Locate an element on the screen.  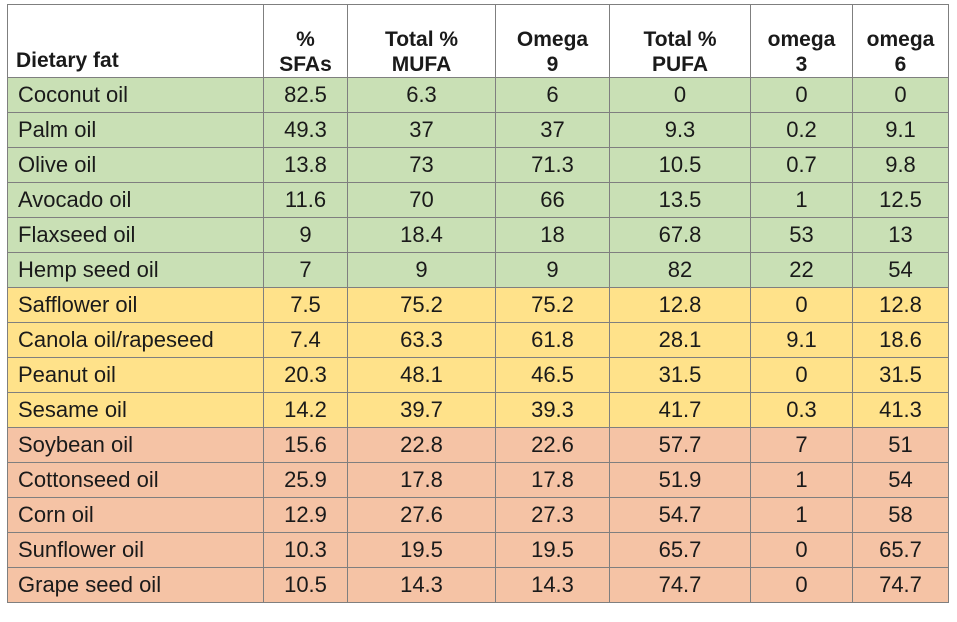
value-cell: 13.5 is located at coordinates (680, 200).